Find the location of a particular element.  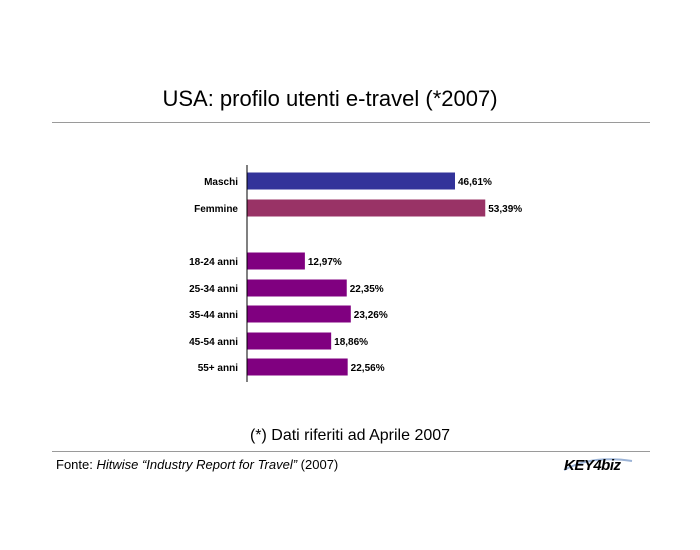

category-label: 18-24 anni is located at coordinates (213, 262).